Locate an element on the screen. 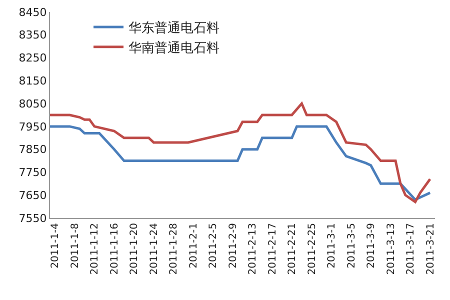 Image resolution: width=450 pixels, height=300 pixels. x-tick-label: 2011-1-16 is located at coordinates (114, 249).